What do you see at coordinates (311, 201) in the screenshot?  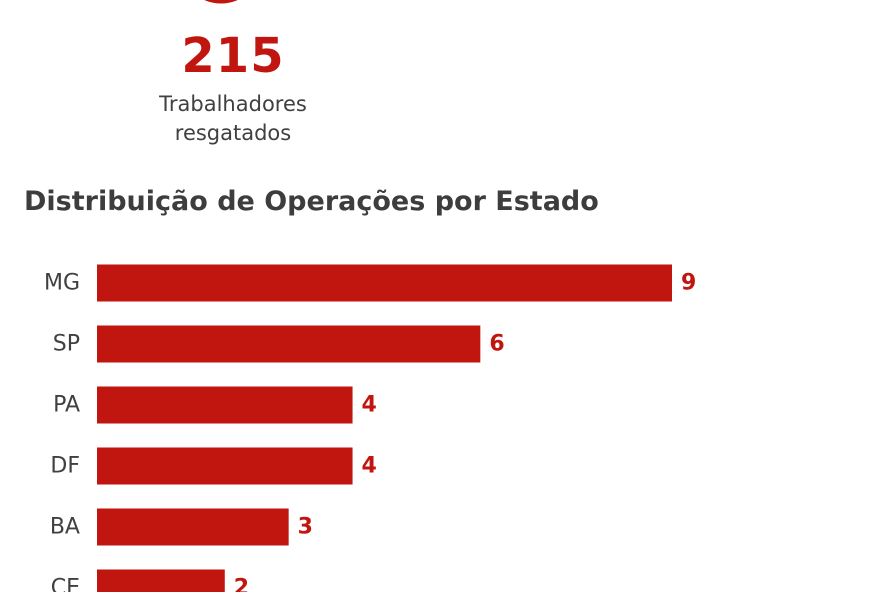 I see `chart-title: Distribuição de Operações por Estado` at bounding box center [311, 201].